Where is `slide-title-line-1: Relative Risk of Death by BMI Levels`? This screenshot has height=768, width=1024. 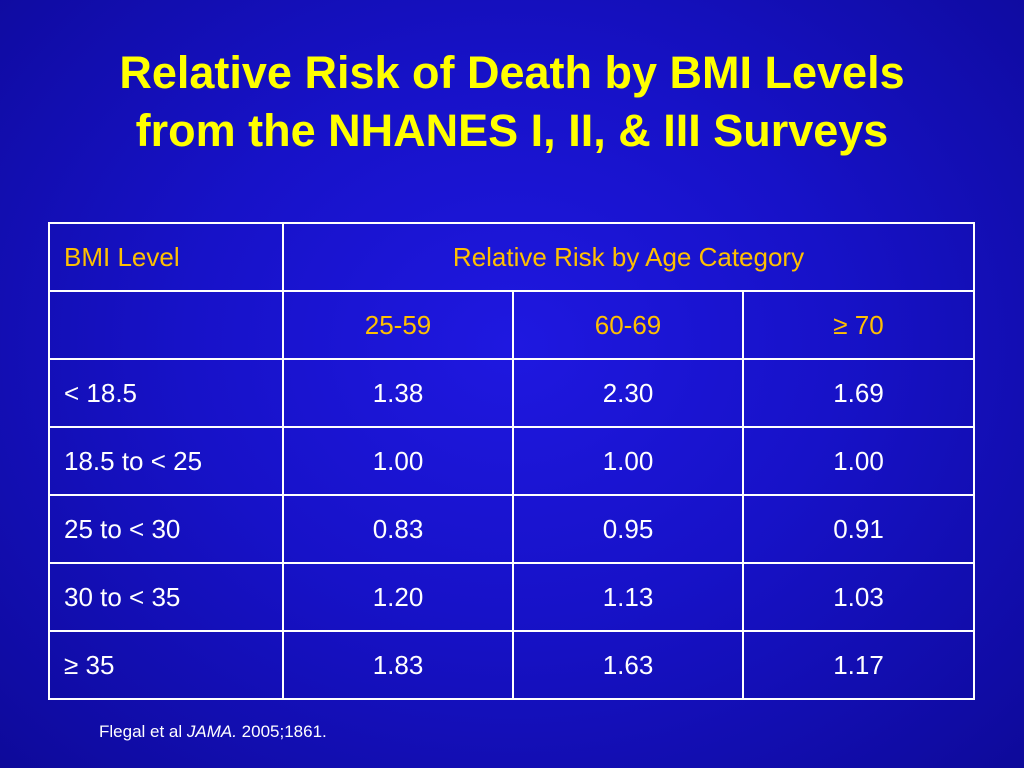
slide-title-line-1: Relative Risk of Death by BMI Levels is located at coordinates (512, 72).